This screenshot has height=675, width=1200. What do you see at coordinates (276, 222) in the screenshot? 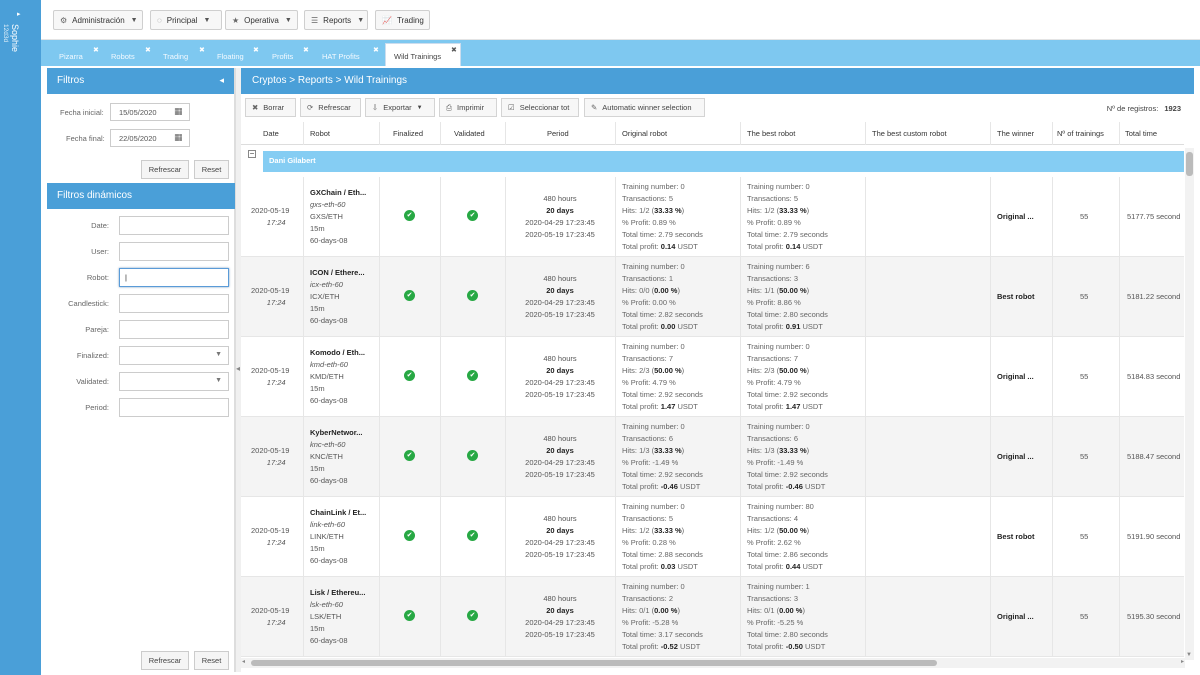
I see `time-value: 17:24` at bounding box center [276, 222].